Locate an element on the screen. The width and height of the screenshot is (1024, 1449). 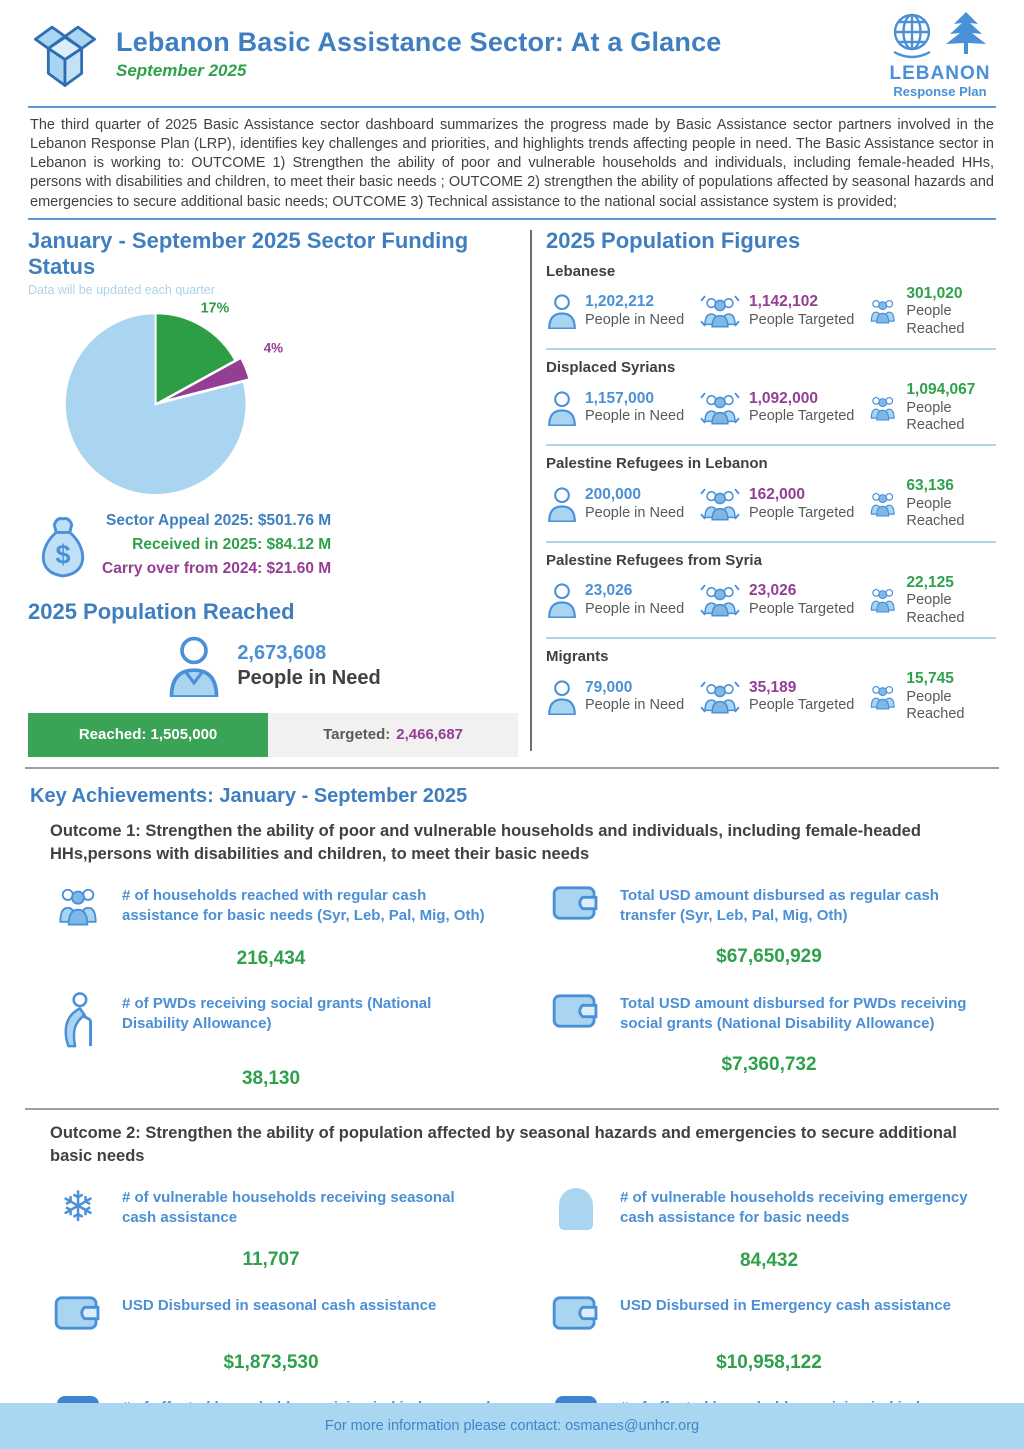
stat-people-targeted: 23,026 People Targeted is located at coordinates (782, 600).